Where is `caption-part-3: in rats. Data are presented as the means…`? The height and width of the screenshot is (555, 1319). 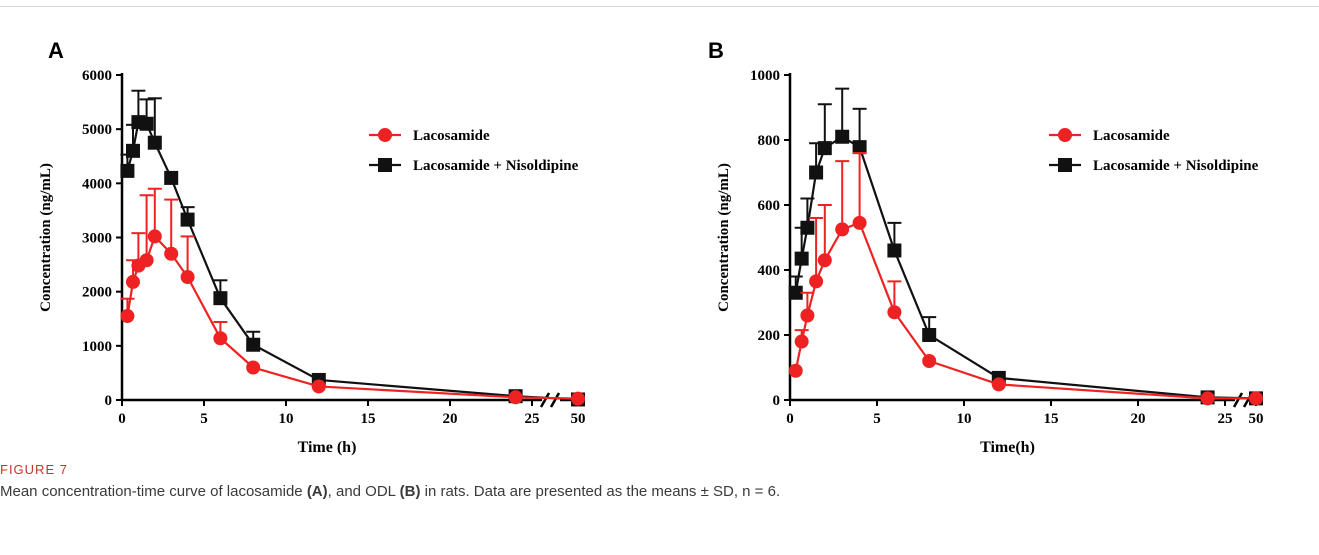 caption-part-3: in rats. Data are presented as the means… is located at coordinates (600, 491).